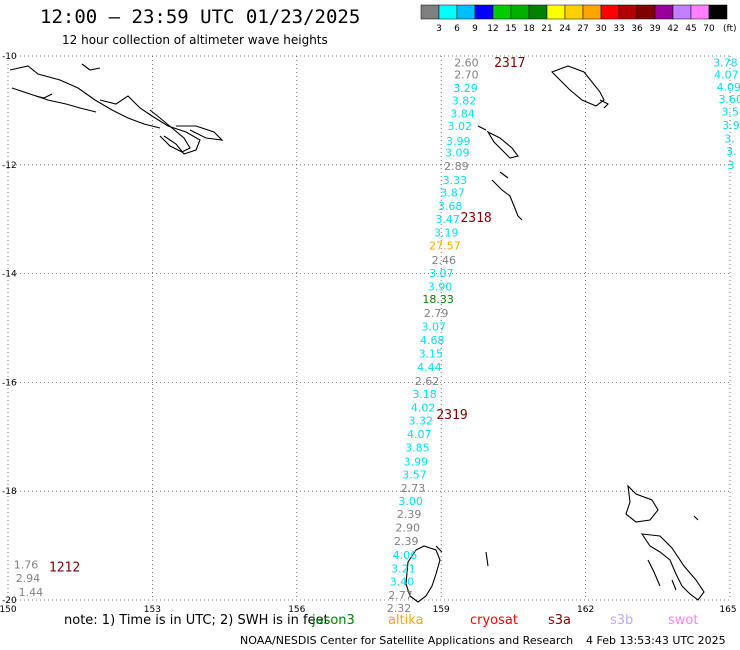 This screenshot has width=740, height=650. Describe the element at coordinates (465, 88) in the screenshot. I see `wave-height-label: 3.29` at that location.